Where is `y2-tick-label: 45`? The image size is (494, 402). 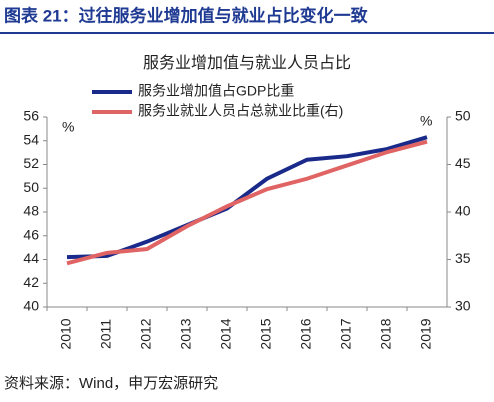
y2-tick-label: 45 is located at coordinates (463, 163).